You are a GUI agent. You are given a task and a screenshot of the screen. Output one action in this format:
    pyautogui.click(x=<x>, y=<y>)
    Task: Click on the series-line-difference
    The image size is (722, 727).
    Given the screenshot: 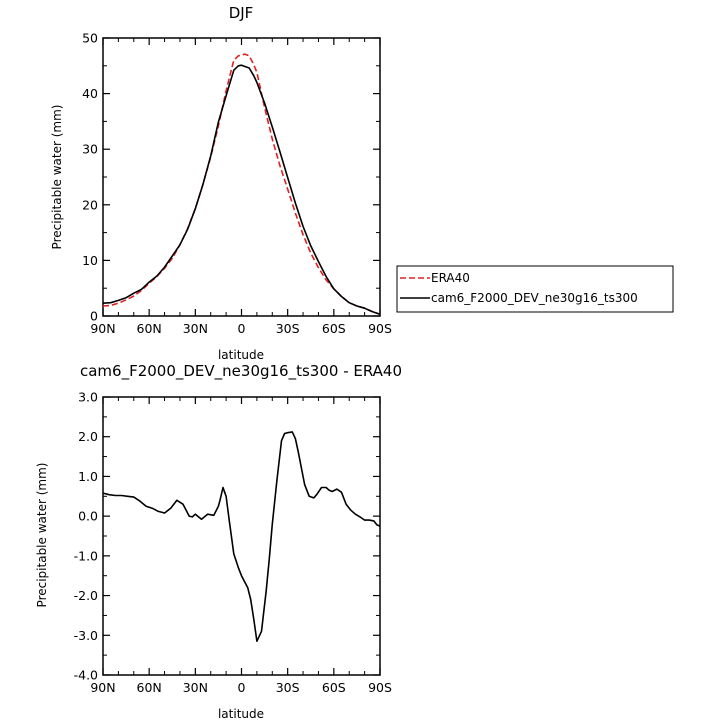 What is the action you would take?
    pyautogui.click(x=241, y=537)
    